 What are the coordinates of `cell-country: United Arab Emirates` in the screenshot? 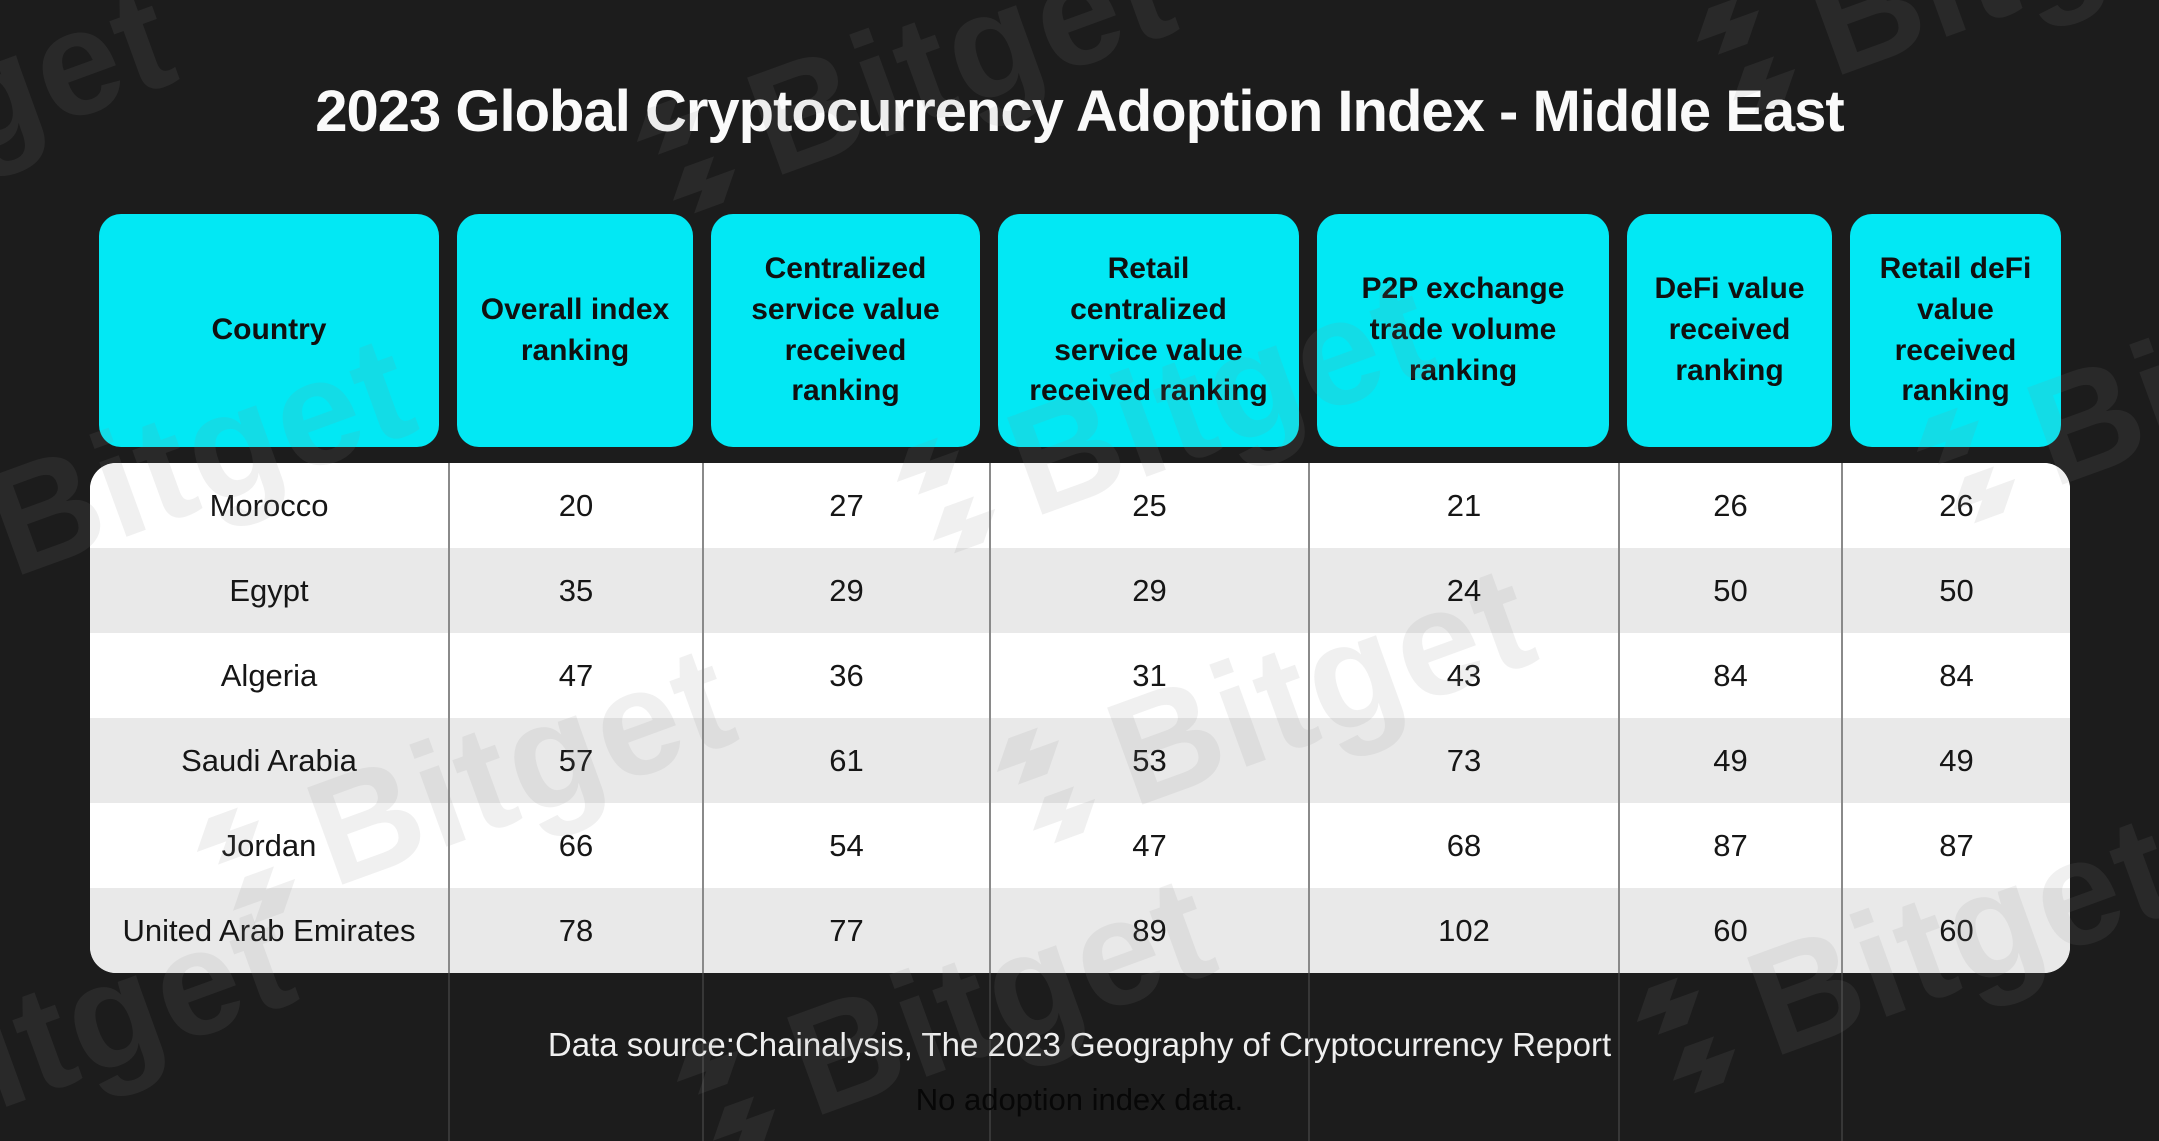 It's located at (269, 930).